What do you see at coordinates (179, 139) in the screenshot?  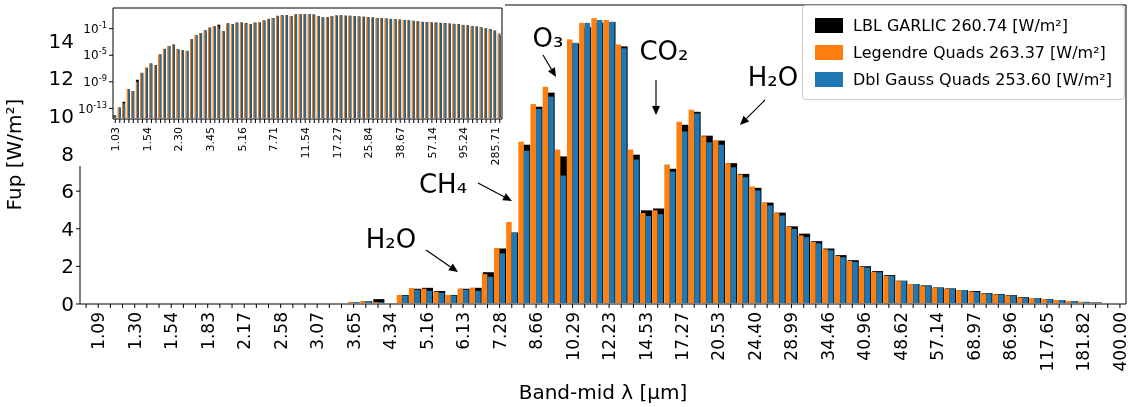 I see `x-tick-label: 2.30` at bounding box center [179, 139].